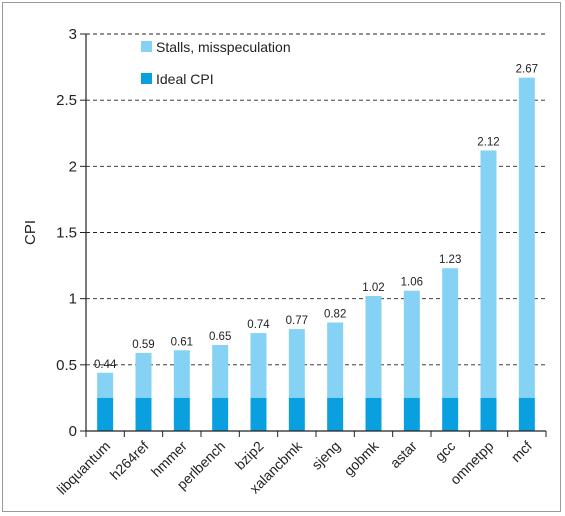  What do you see at coordinates (258, 414) in the screenshot?
I see `bar-ideal-bzip2` at bounding box center [258, 414].